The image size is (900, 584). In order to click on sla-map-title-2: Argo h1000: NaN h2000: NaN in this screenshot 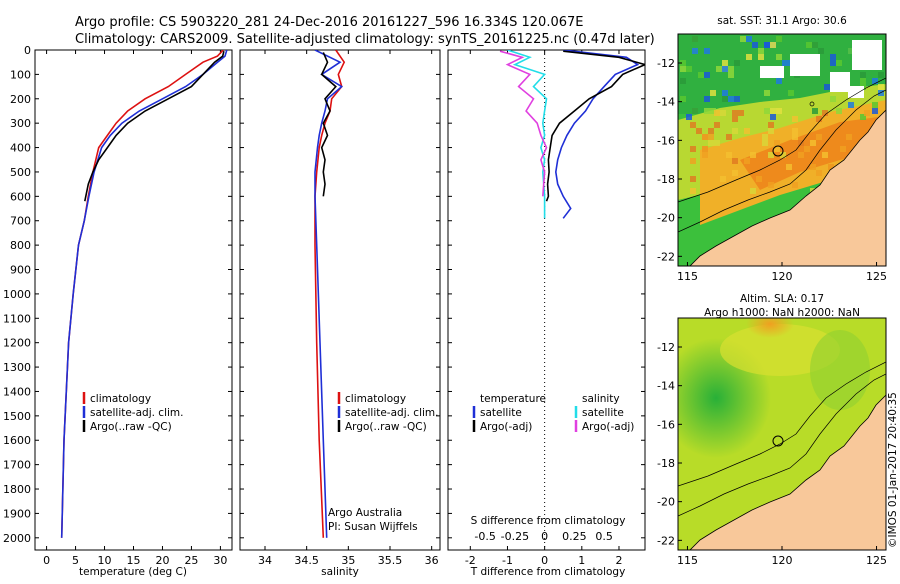, I will do `click(782, 313)`.